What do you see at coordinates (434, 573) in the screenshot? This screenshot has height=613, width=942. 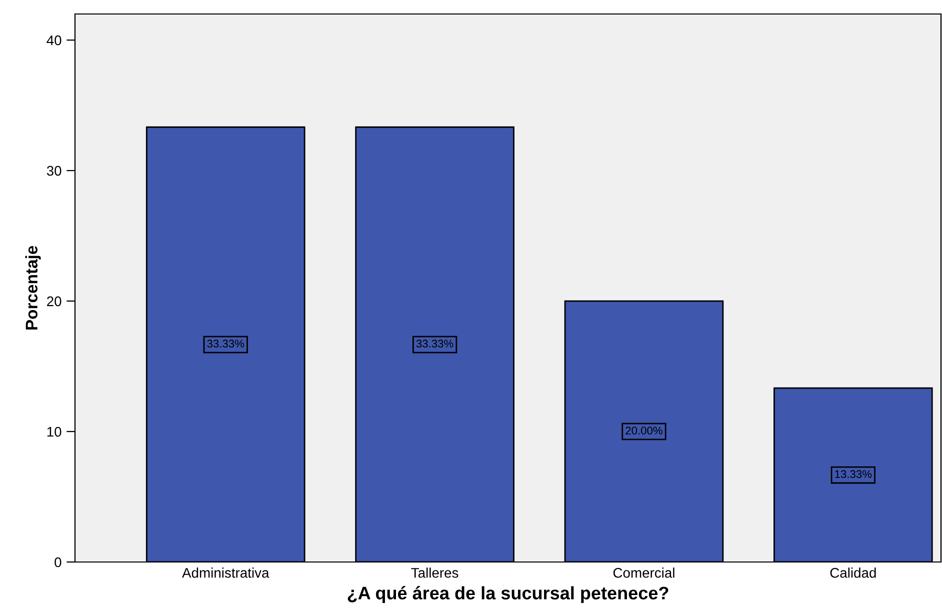 I see `x-tick-label: Talleres` at bounding box center [434, 573].